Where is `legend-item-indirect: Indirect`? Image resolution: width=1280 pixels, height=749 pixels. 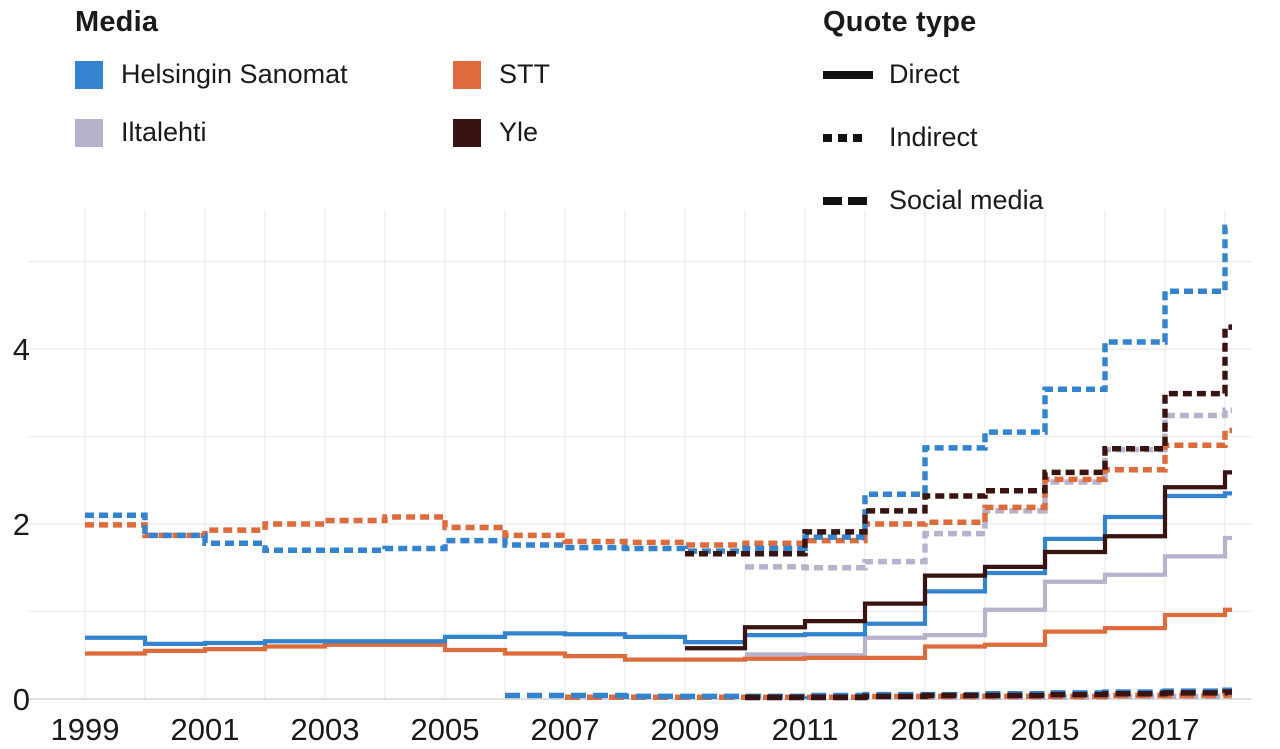 legend-item-indirect: Indirect is located at coordinates (933, 137).